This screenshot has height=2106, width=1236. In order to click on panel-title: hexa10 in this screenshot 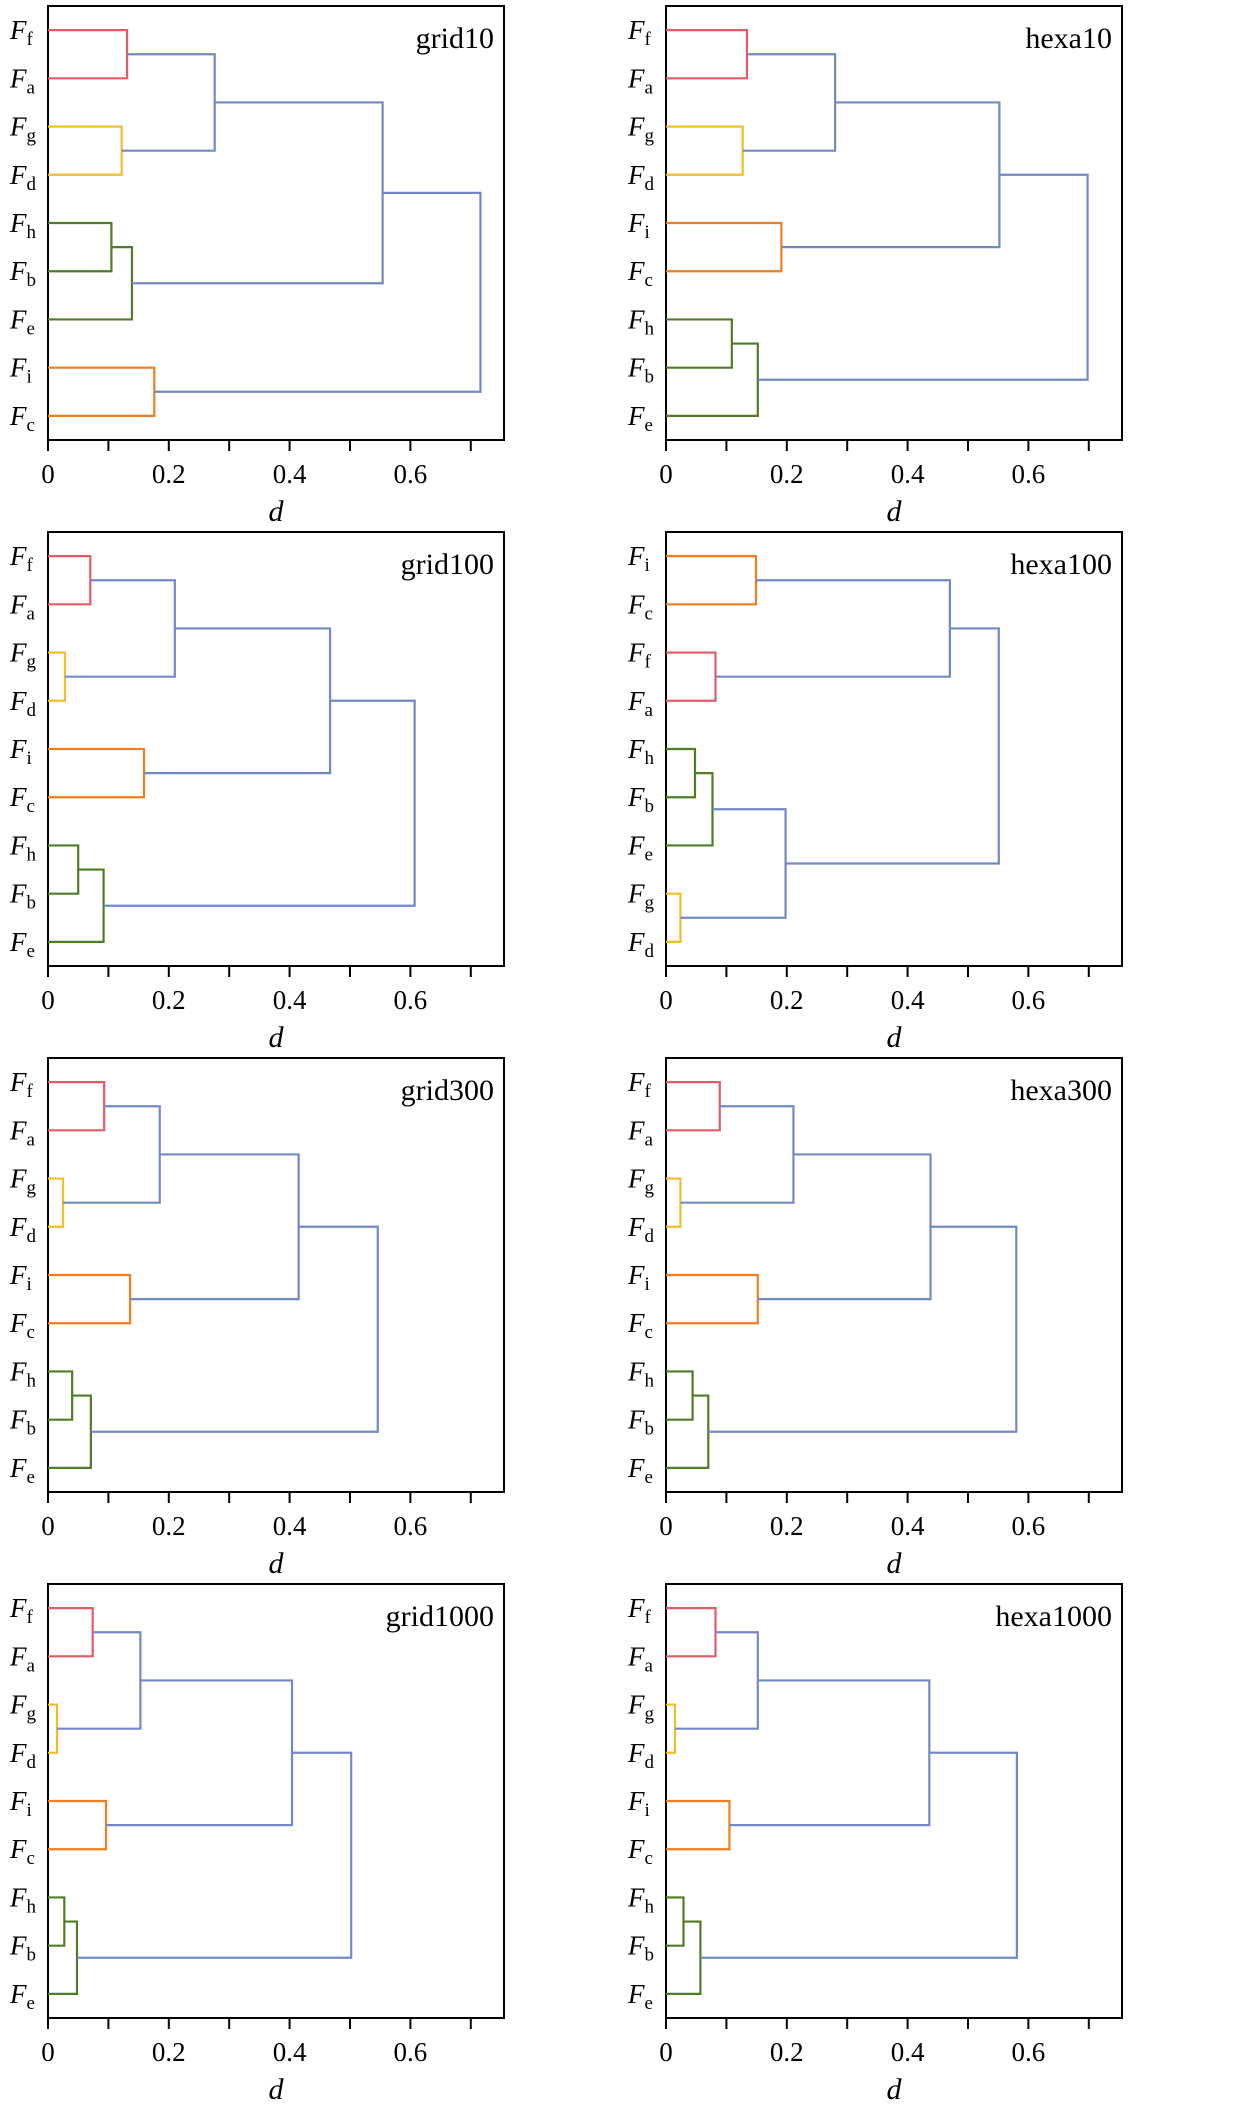, I will do `click(1068, 38)`.